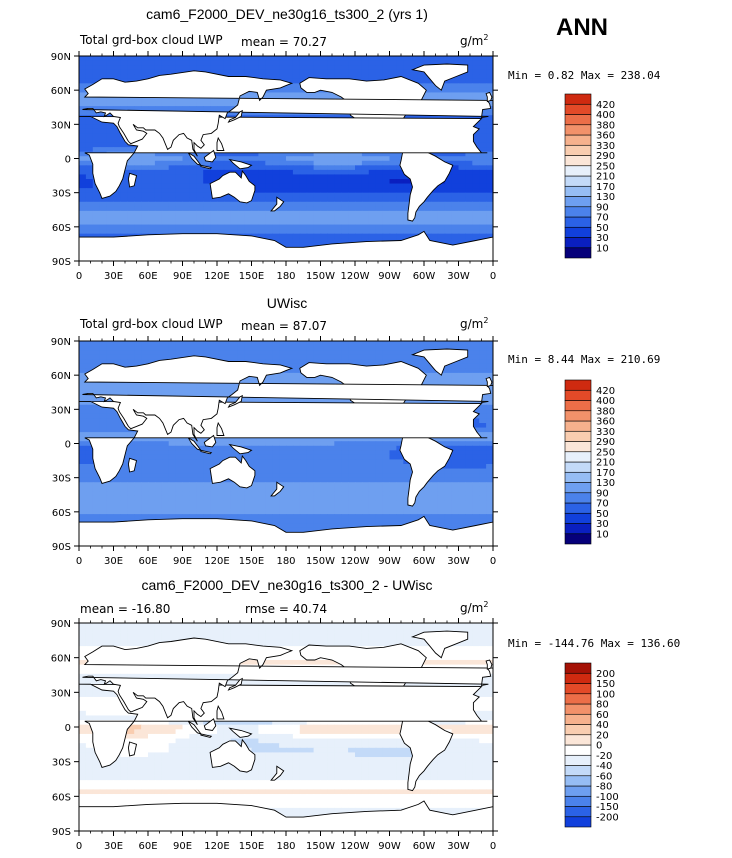  Describe the element at coordinates (605, 473) in the screenshot. I see `colorbar-label: 170` at that location.